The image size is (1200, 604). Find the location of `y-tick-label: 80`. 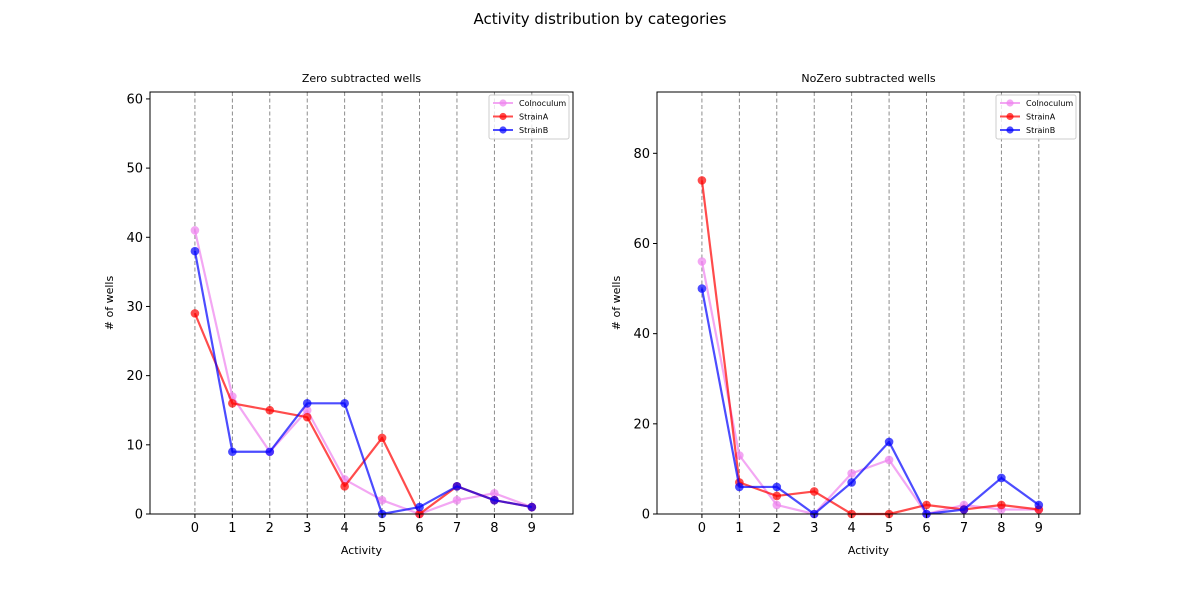

y-tick-label: 80 is located at coordinates (641, 154).